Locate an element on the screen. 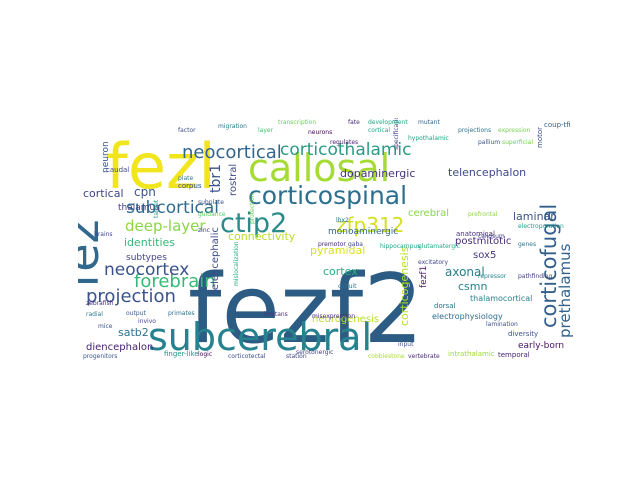 The width and height of the screenshot is (640, 480). cloud-word: zfp312 is located at coordinates (370, 225).